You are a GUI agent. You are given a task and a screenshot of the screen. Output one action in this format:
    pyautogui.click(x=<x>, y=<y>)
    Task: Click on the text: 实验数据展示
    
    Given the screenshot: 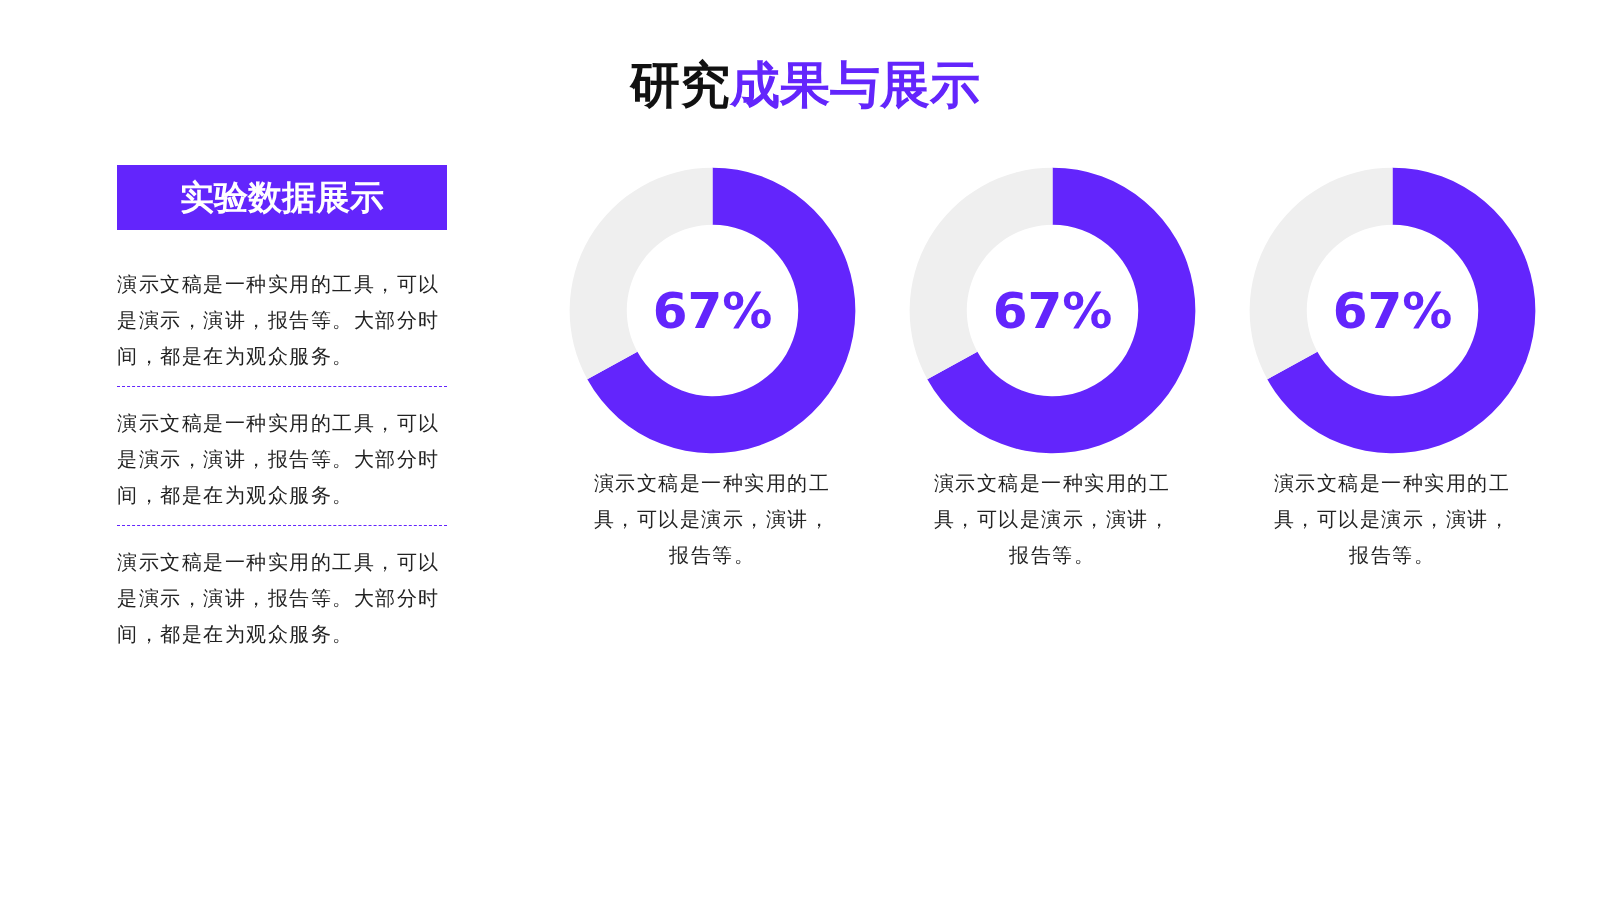 What is the action you would take?
    pyautogui.click(x=282, y=197)
    